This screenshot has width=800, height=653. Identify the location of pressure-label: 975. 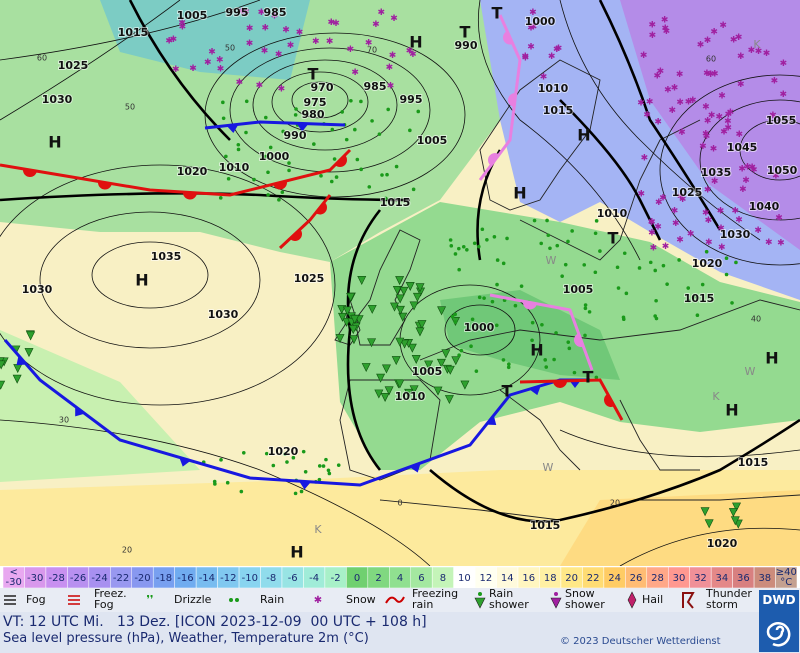
(315, 102).